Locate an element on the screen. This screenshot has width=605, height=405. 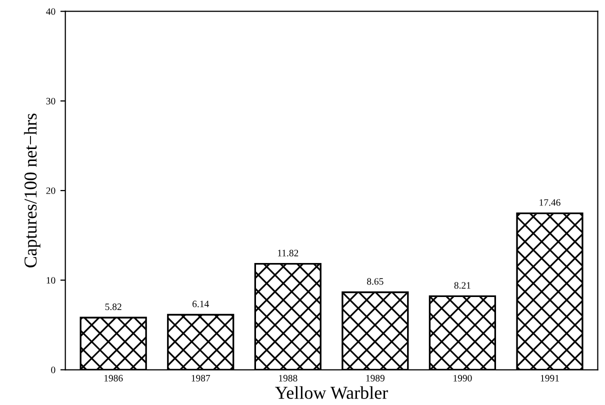
x-tick-label: 1988 is located at coordinates (288, 378).